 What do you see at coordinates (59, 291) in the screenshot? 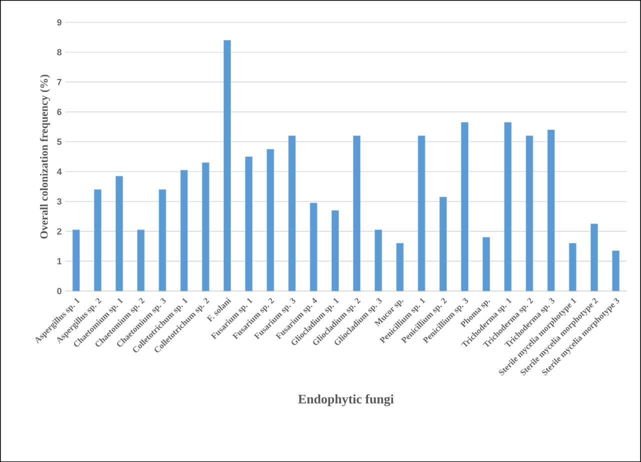
I see `y-tick-label: 0` at bounding box center [59, 291].